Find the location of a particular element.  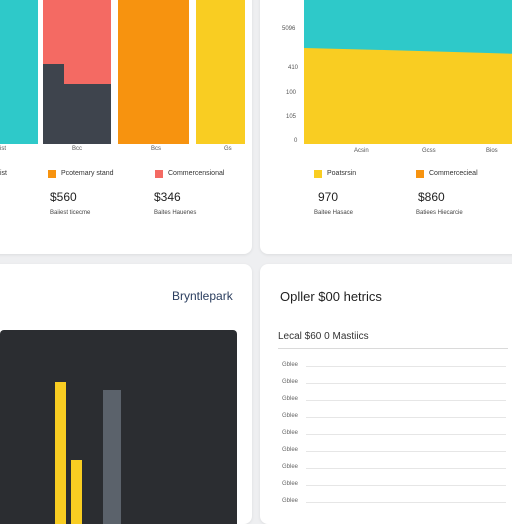

bar-slate-overlay is located at coordinates (77, 104).